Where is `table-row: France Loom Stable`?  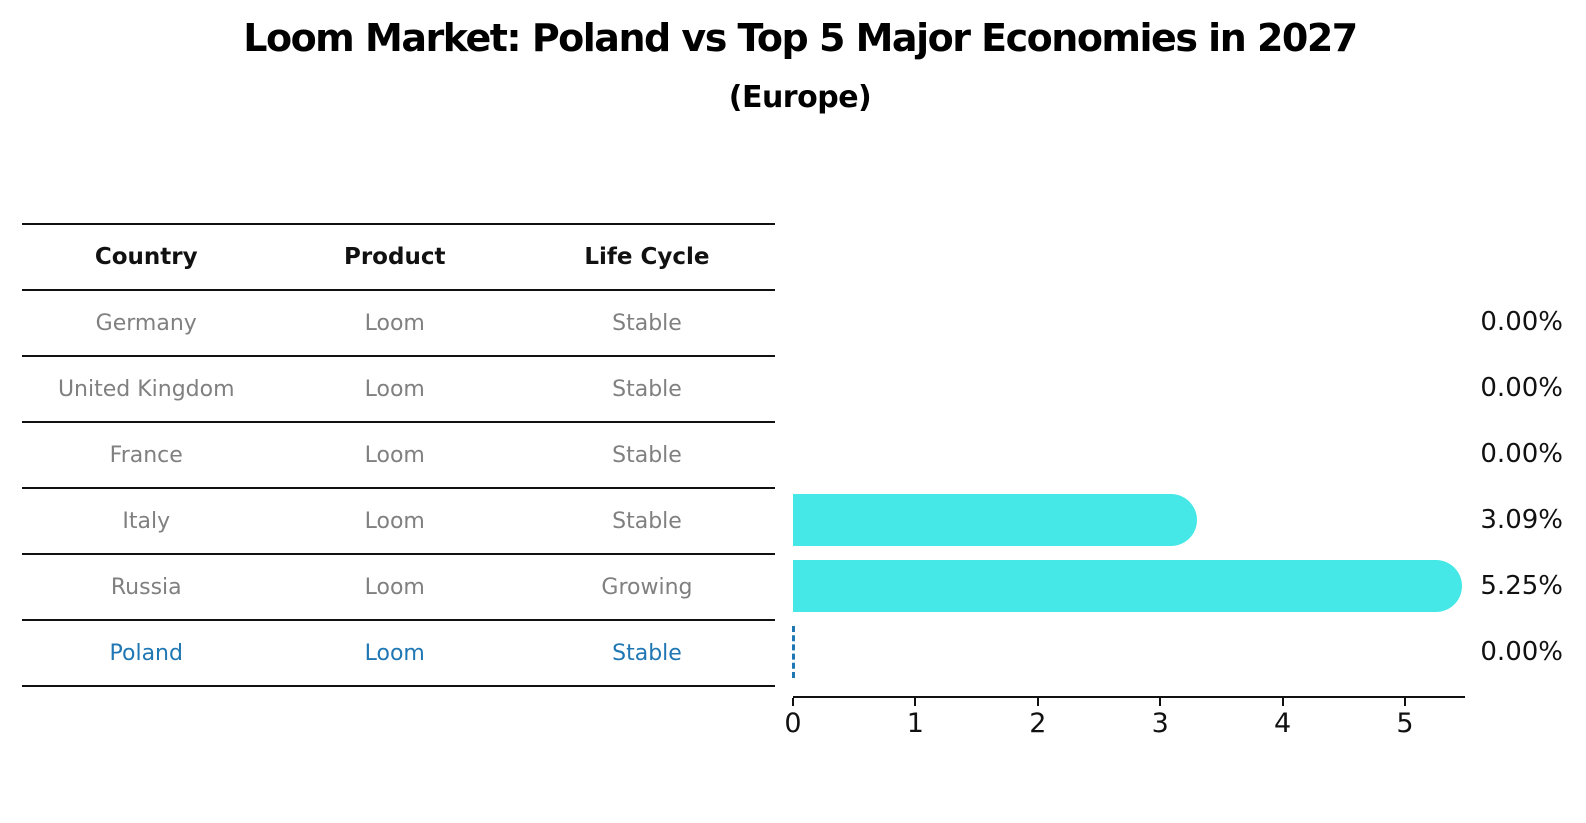
table-row: France Loom Stable is located at coordinates (398, 456).